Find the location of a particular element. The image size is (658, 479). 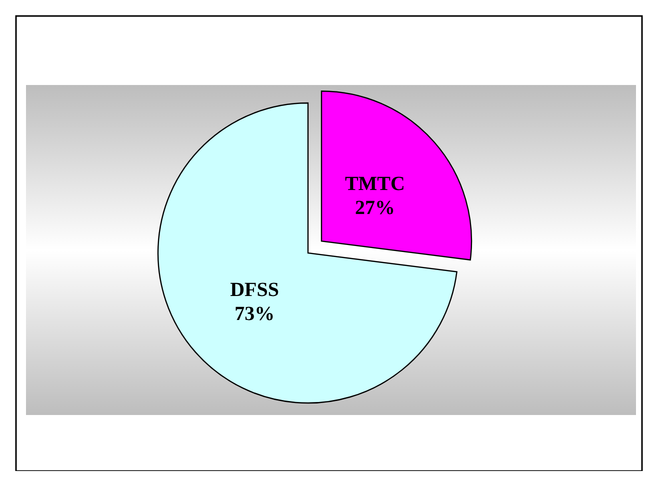

data-label: 73% is located at coordinates (254, 314).